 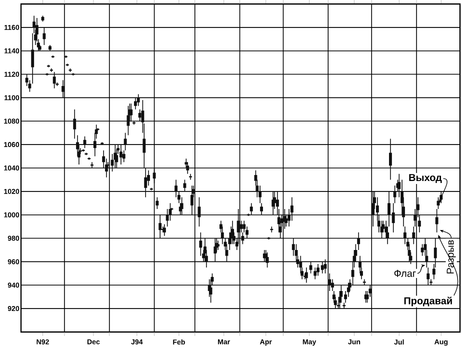 I want to click on annotation: Выход, so click(x=425, y=178).